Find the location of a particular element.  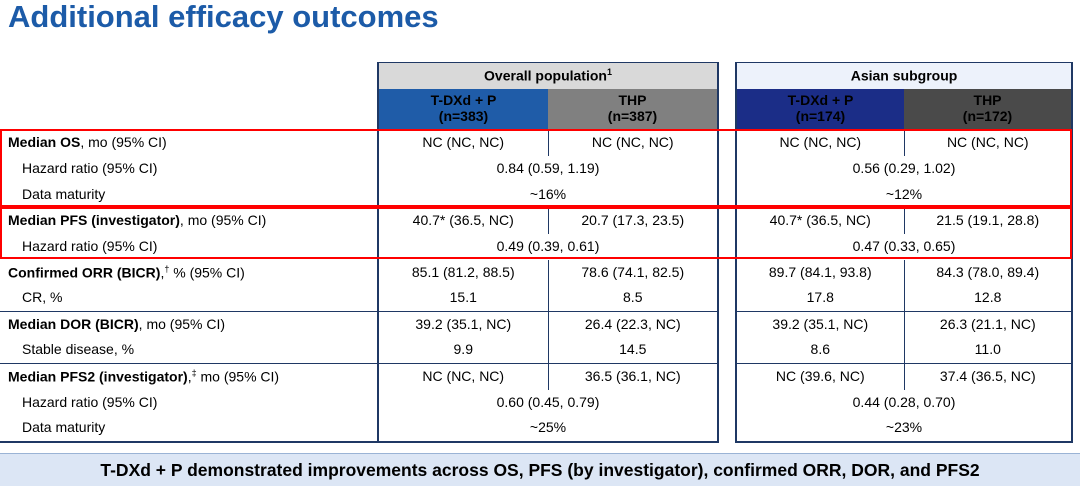

overall-thp-value-cell: 26.4 (22.3, NC) is located at coordinates (633, 324).